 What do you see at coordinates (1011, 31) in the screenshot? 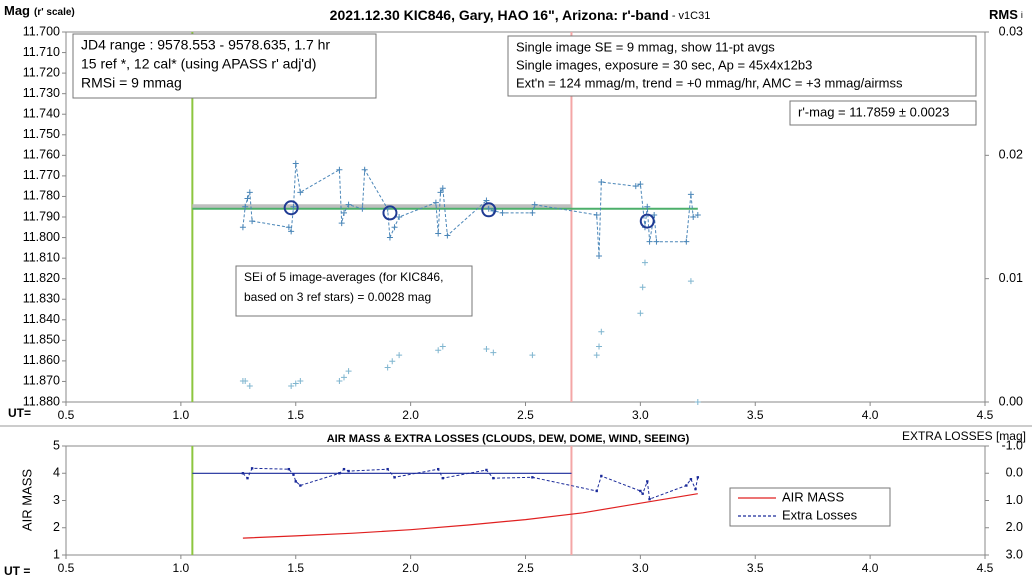
I see `y2-tick-label: 0.03` at bounding box center [1011, 31].